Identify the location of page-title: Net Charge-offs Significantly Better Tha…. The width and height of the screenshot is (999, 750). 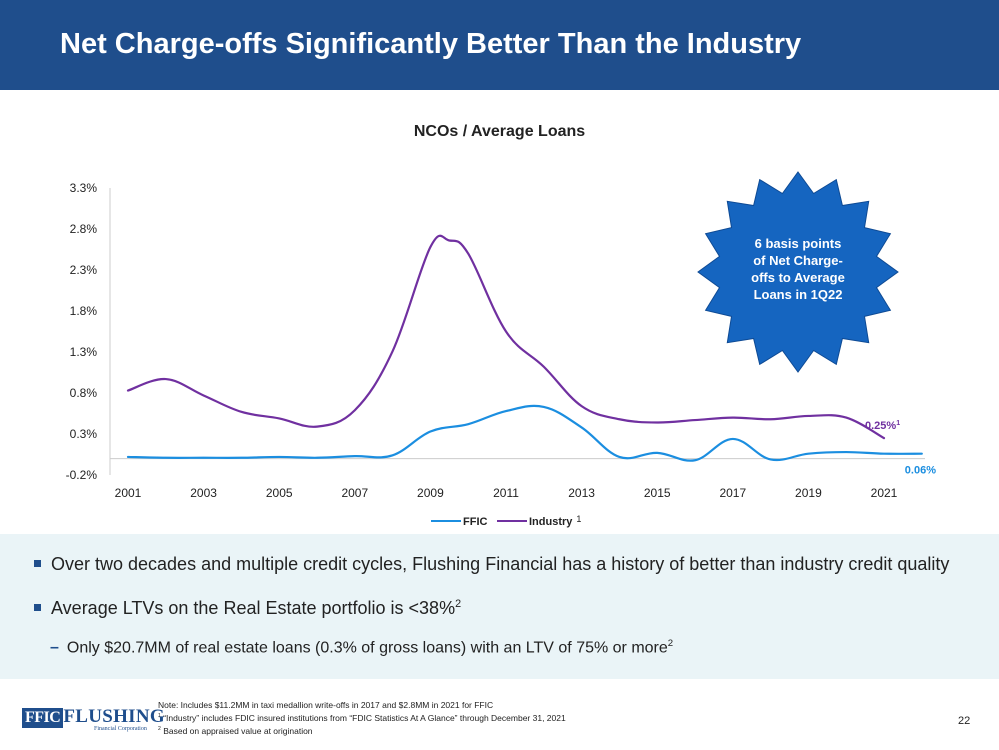
(431, 44).